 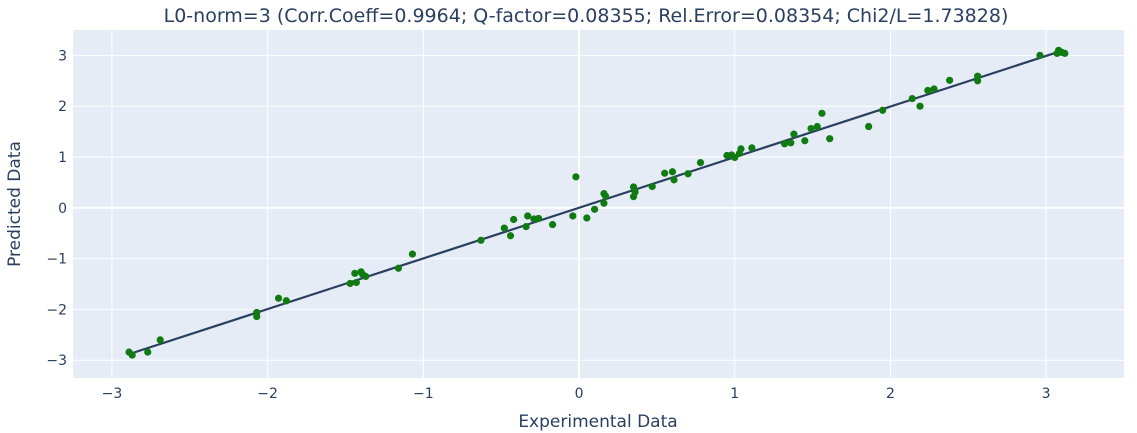 I want to click on y-tick-label: 2, so click(x=62, y=107).